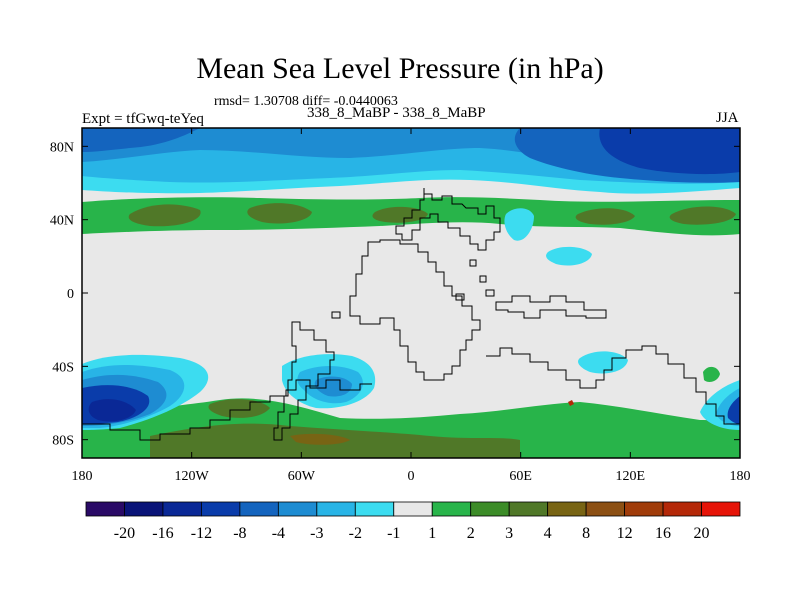 The image size is (800, 600). I want to click on arctic-midblue-west, so click(141, 140).